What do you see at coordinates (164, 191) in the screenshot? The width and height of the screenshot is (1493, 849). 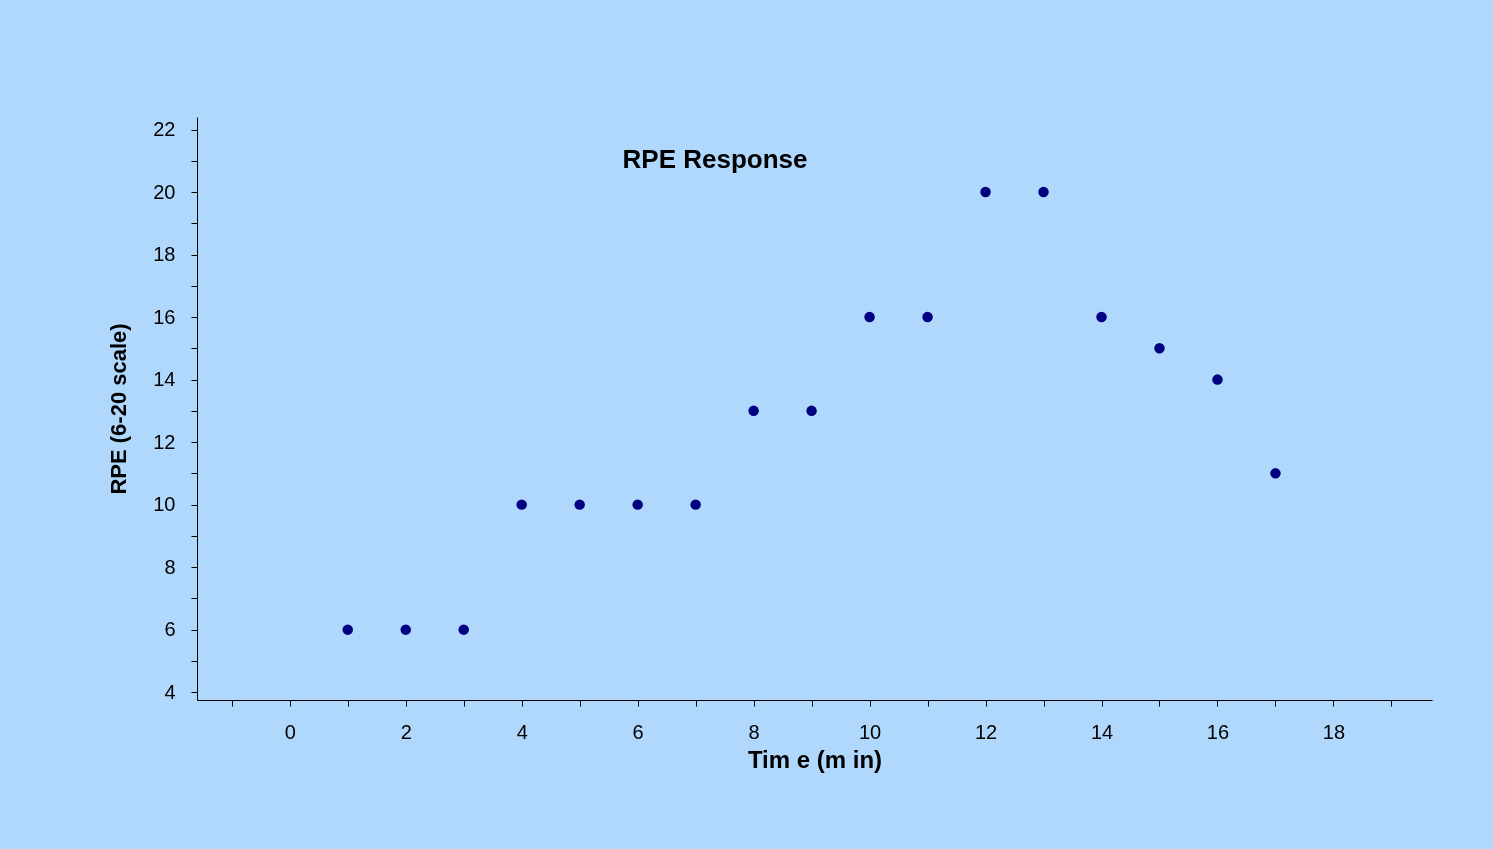 I see `y-tick-label: 20` at bounding box center [164, 191].